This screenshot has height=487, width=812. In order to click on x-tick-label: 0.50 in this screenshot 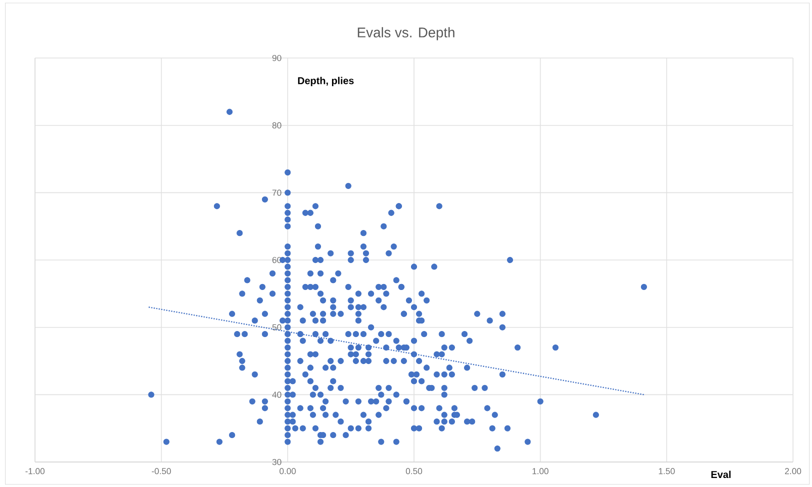, I will do `click(414, 471)`.